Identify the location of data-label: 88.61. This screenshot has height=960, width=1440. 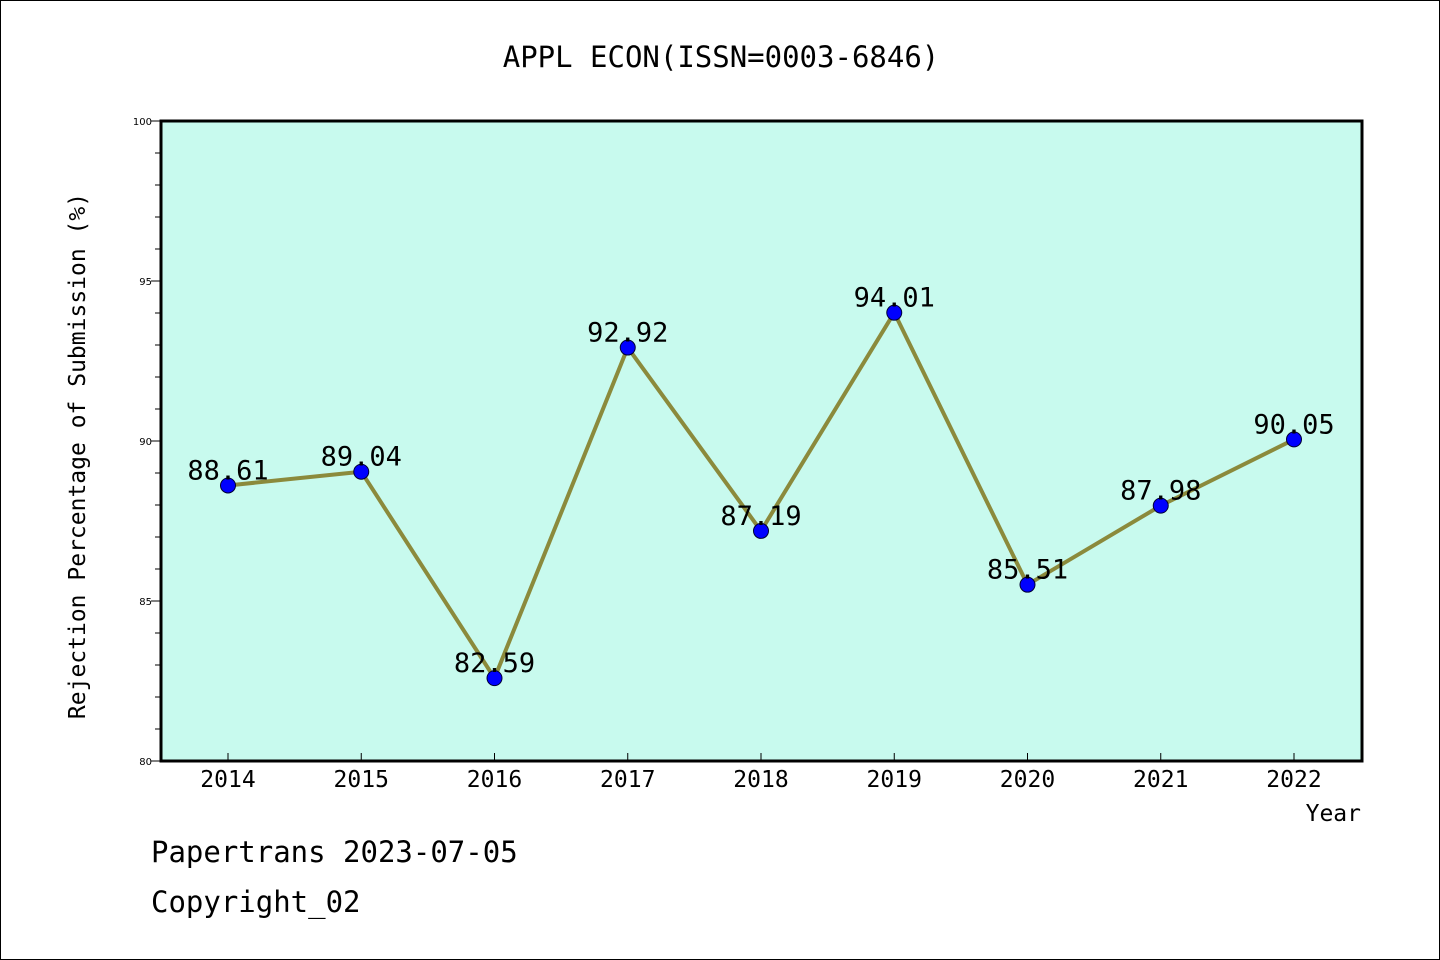
(227, 470).